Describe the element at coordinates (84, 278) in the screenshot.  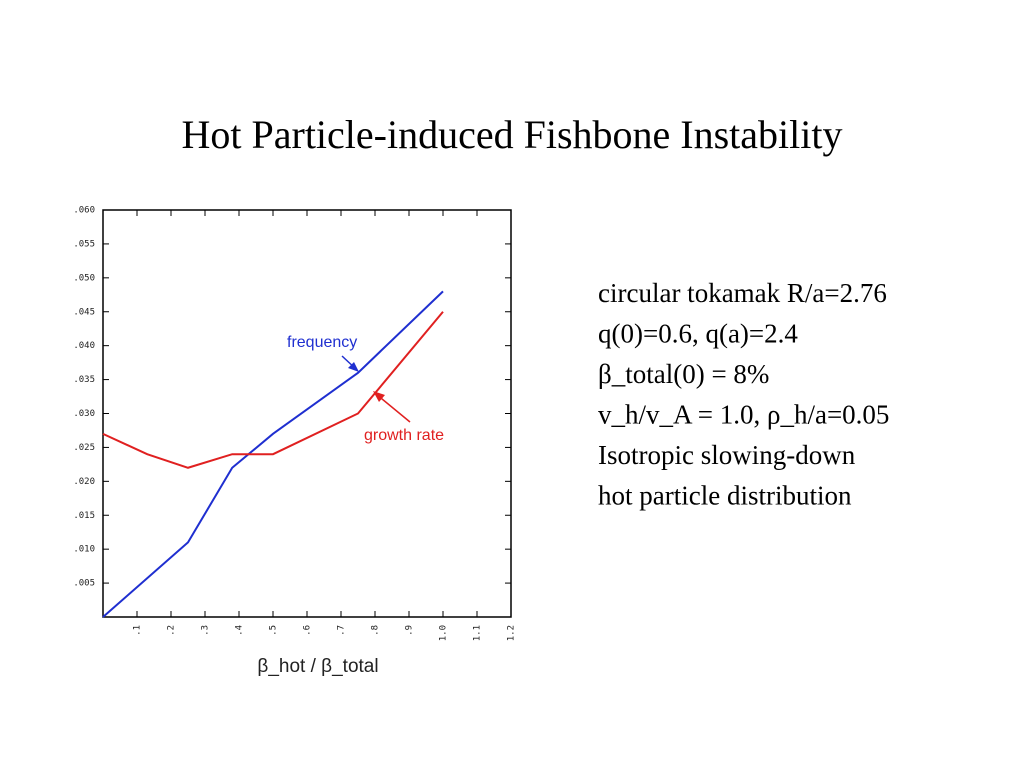
I see `y-tick-label: .050` at that location.